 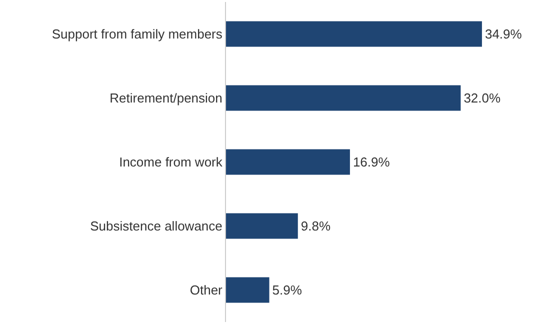 What do you see at coordinates (287, 290) in the screenshot?
I see `data-label: 5.9%` at bounding box center [287, 290].